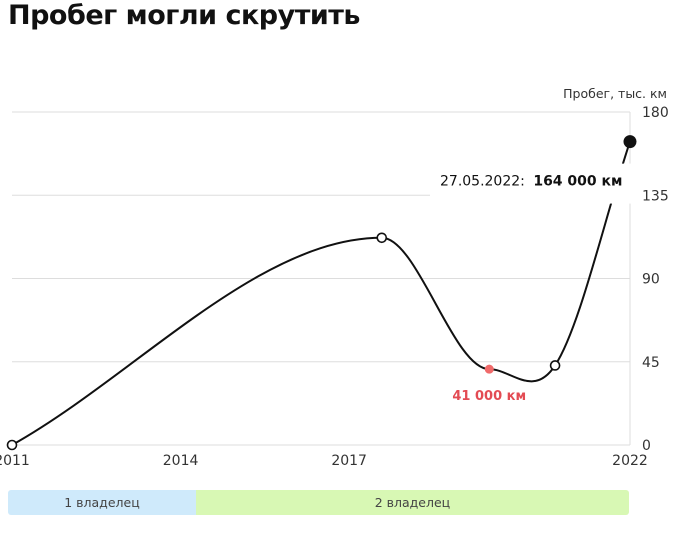  What do you see at coordinates (615, 93) in the screenshot?
I see `y-axis-label: Пробег, тыс. км` at bounding box center [615, 93].